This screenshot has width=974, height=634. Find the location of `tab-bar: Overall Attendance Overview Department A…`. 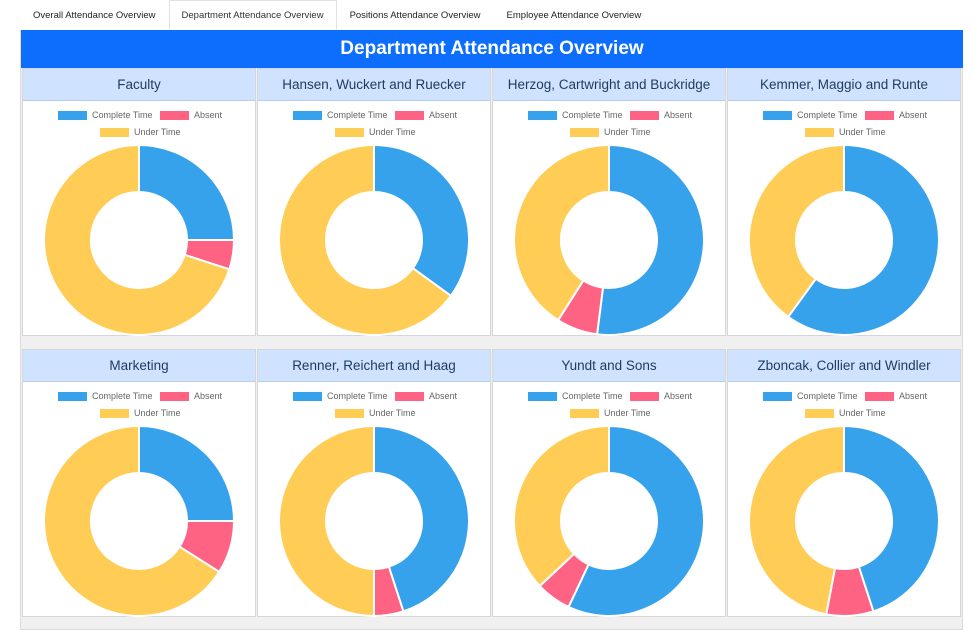

tab-bar: Overall Attendance Overview Department A… is located at coordinates (337, 15).